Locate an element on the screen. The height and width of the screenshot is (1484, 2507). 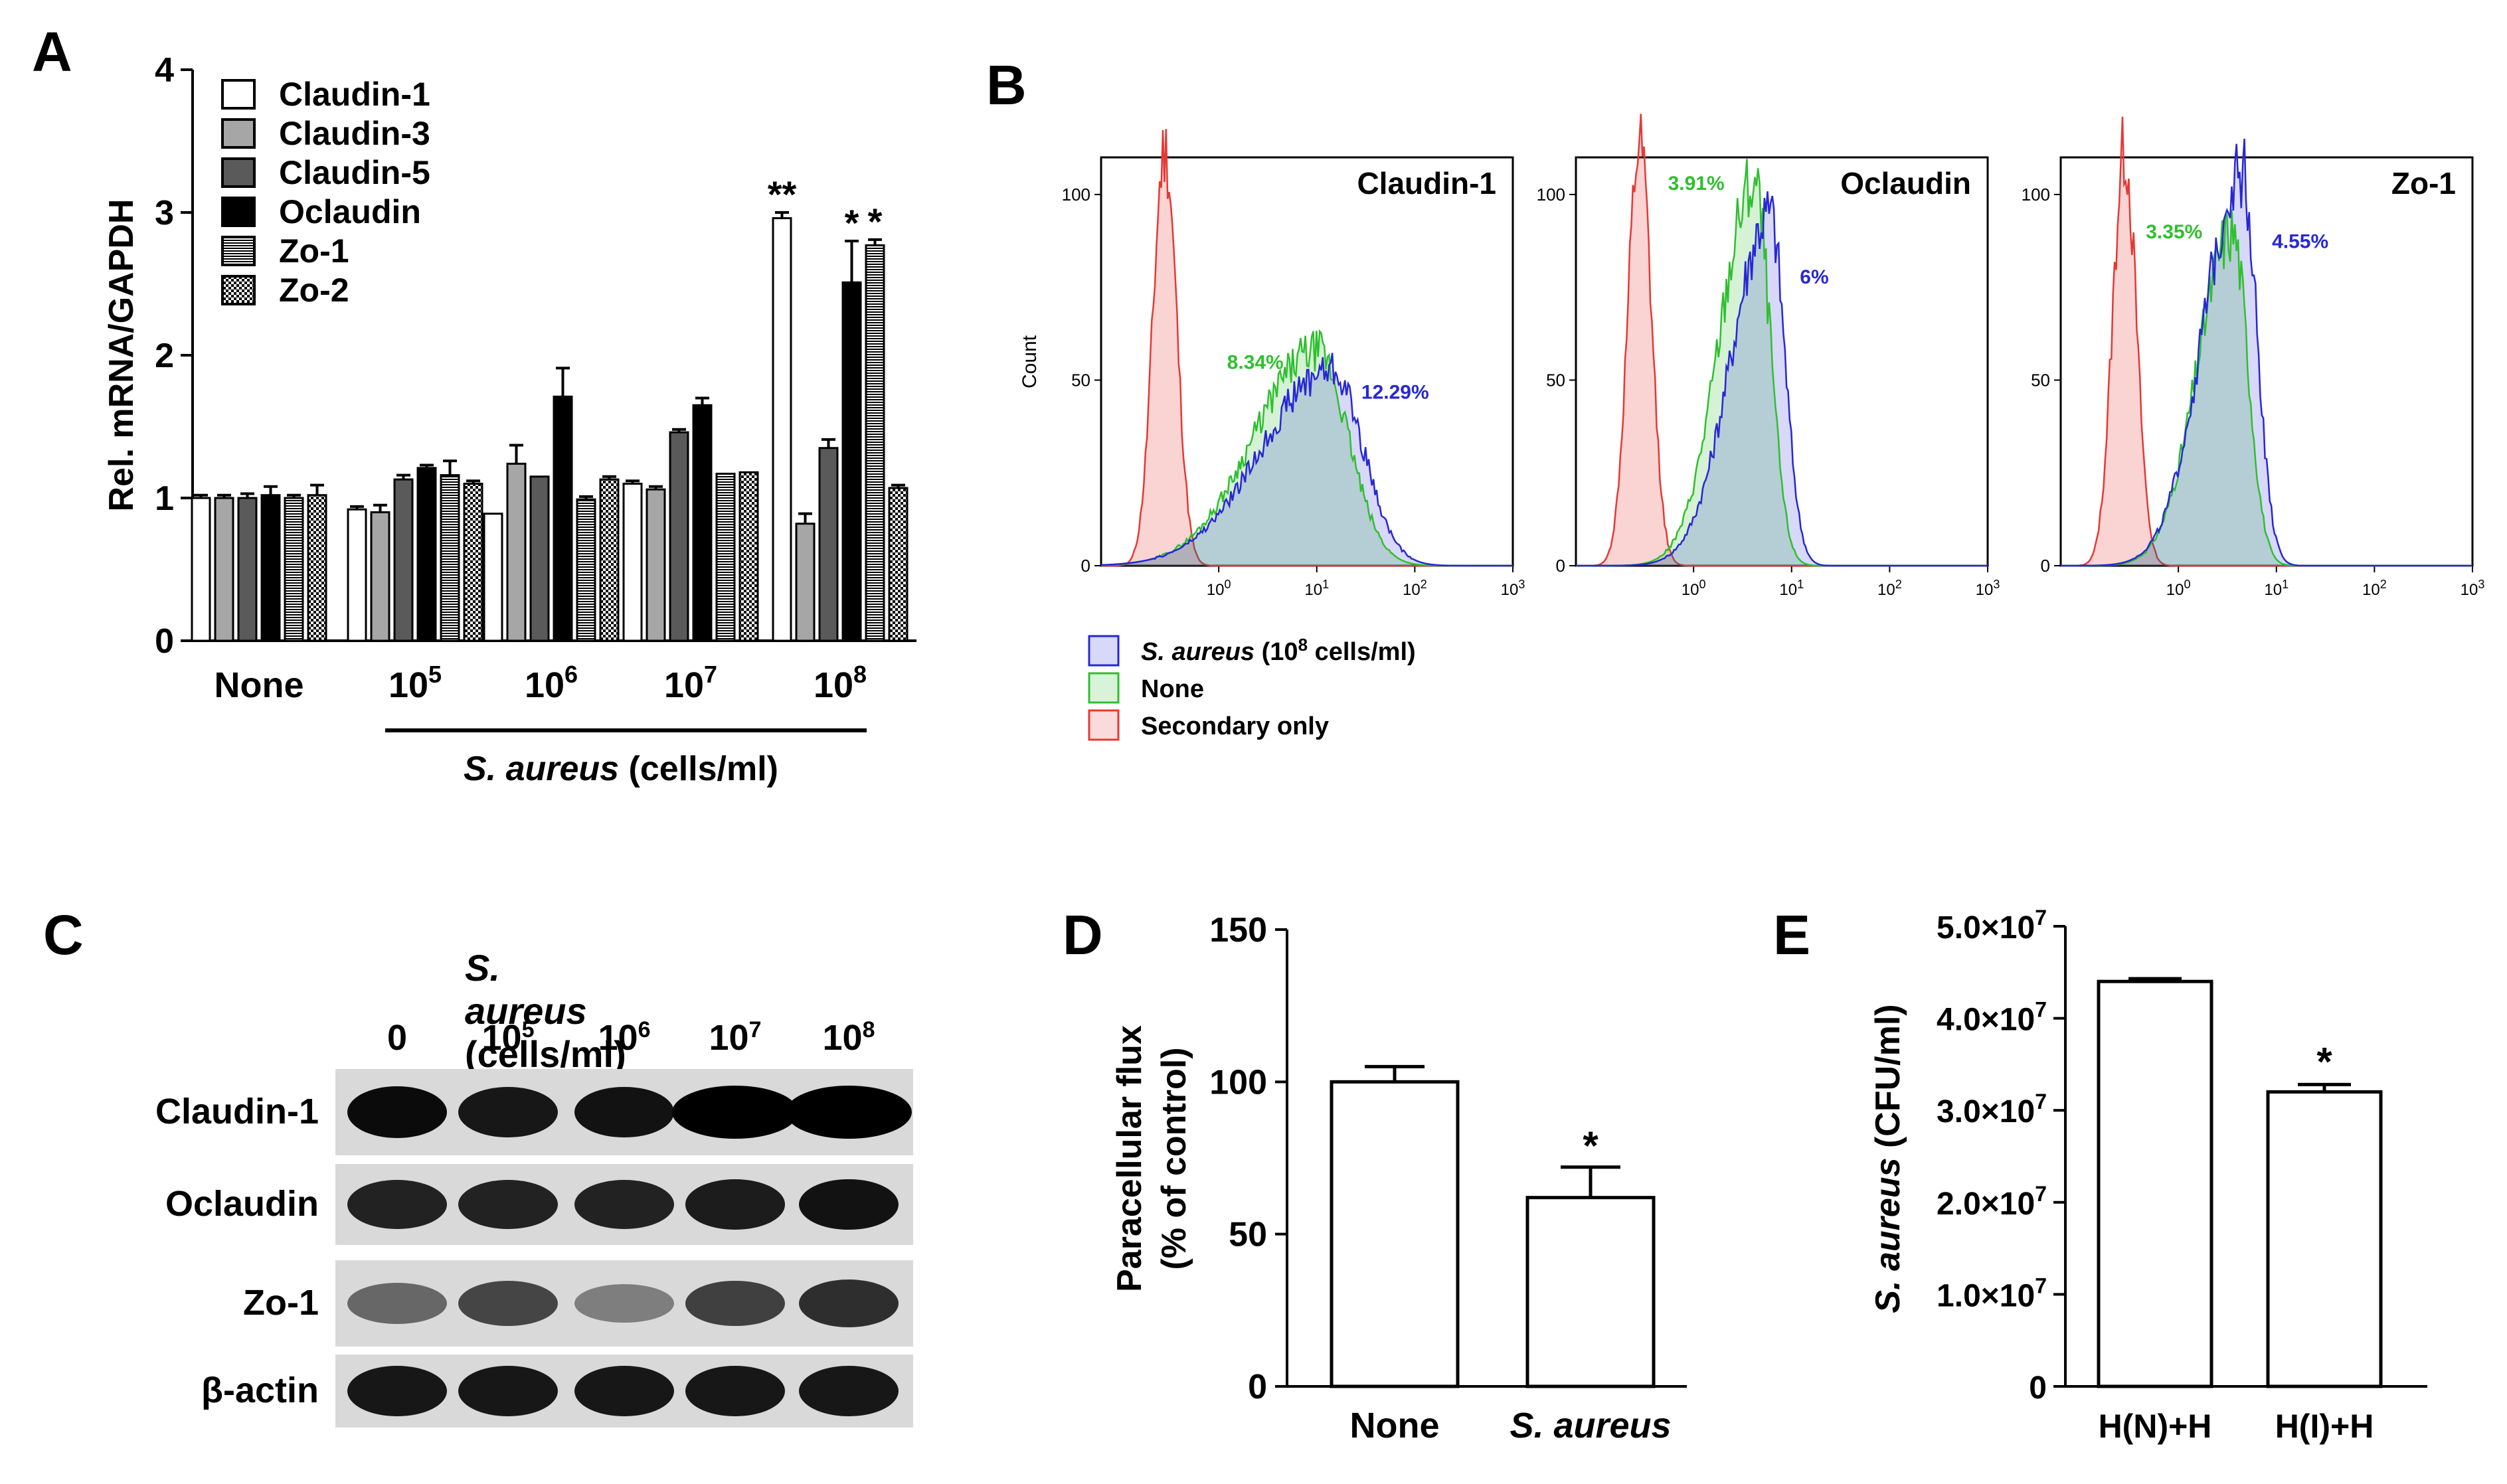
none-percent-b: 3.35% is located at coordinates (2174, 232).